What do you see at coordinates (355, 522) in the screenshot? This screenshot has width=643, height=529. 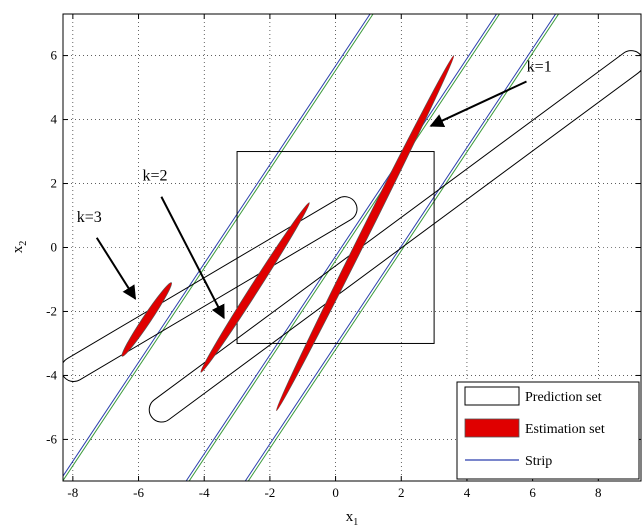 I see `x-axis-label-subscript: 1` at bounding box center [355, 522].